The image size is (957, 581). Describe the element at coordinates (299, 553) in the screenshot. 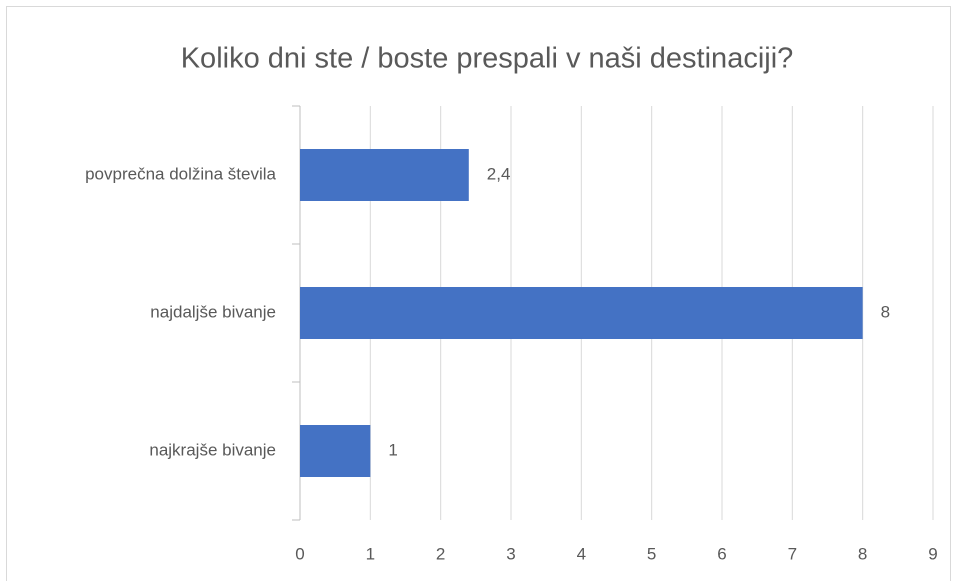

I see `x-tick-label: 0` at that location.